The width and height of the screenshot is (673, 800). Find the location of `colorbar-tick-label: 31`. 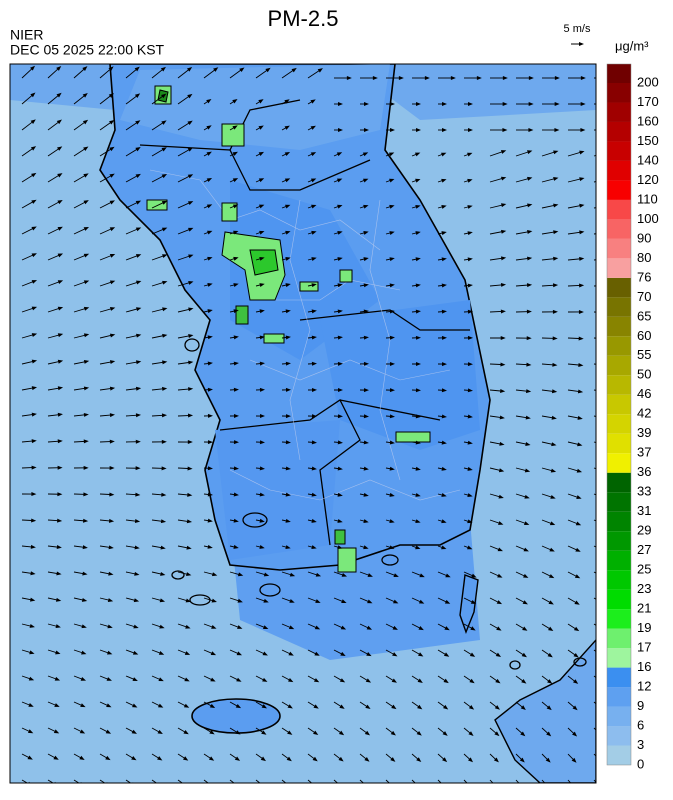

colorbar-tick-label: 31 is located at coordinates (644, 510).